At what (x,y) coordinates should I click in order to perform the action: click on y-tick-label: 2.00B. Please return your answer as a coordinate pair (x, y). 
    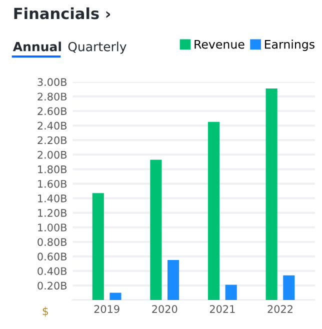
    Looking at the image, I should click on (52, 154).